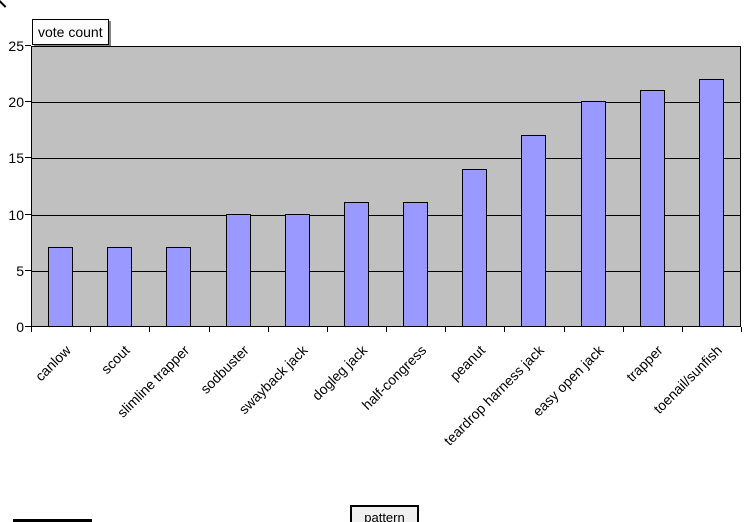 This screenshot has height=522, width=746. What do you see at coordinates (116, 359) in the screenshot?
I see `x-category-label-scout: scout` at bounding box center [116, 359].